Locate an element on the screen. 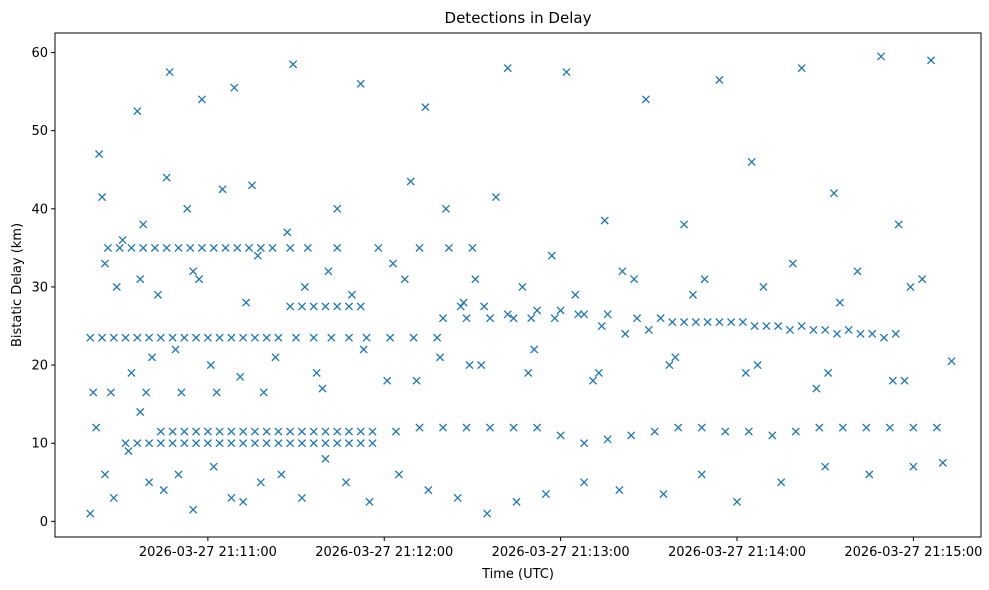  y-tick-label: 10 is located at coordinates (39, 444).